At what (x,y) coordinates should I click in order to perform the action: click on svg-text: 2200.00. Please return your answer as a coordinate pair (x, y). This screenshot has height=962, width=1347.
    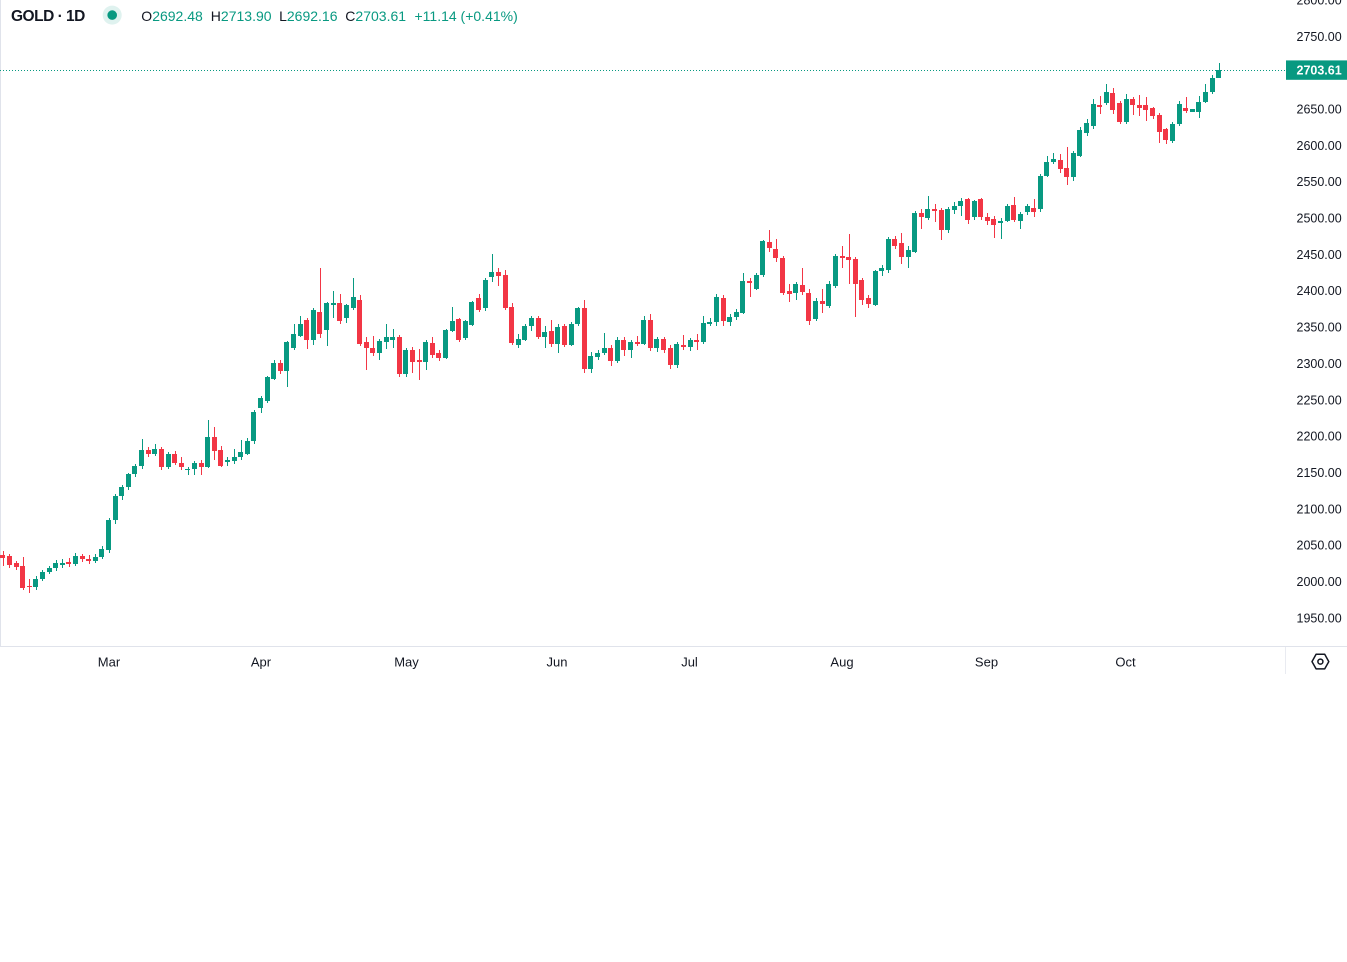
    Looking at the image, I should click on (1319, 437).